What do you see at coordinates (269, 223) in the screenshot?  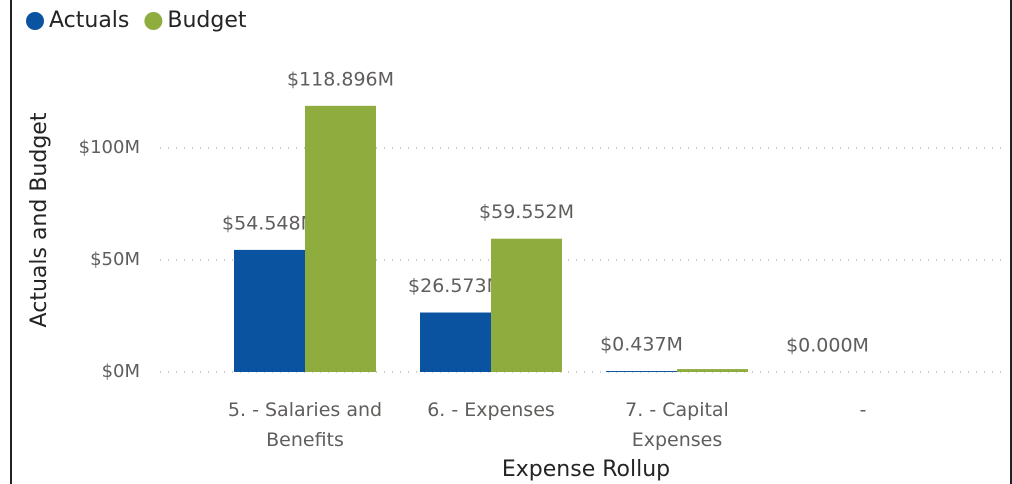 I see `data-label: $54.548M` at bounding box center [269, 223].